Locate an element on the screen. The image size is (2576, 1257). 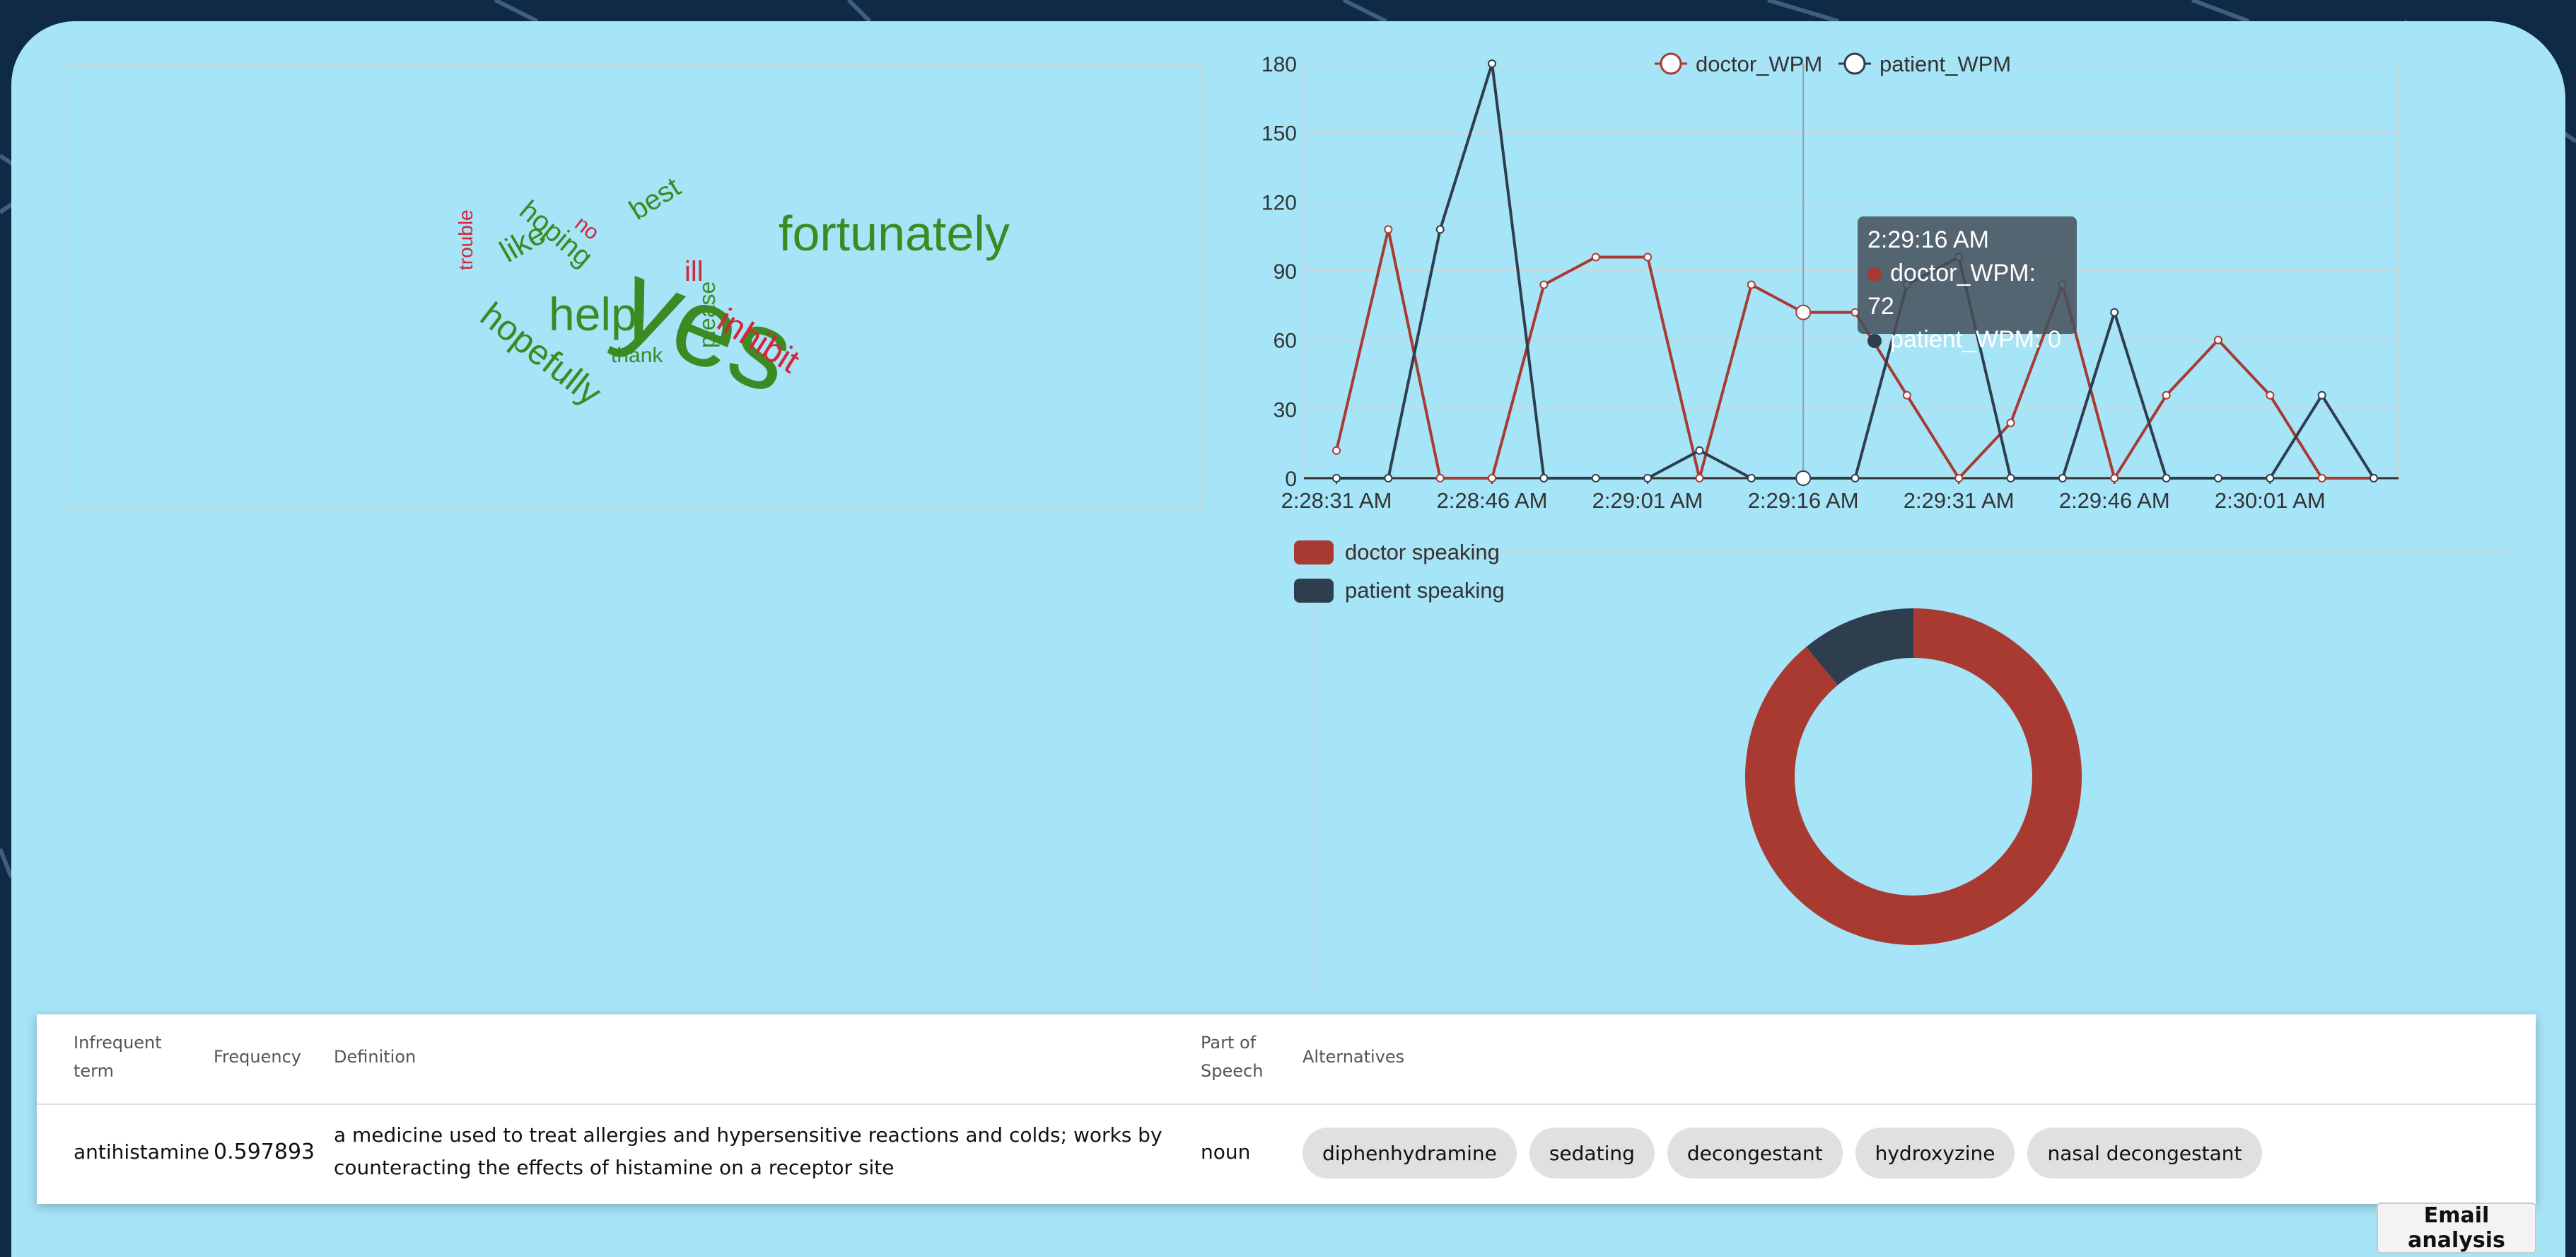
x-tick-label: 2:28:31 AM is located at coordinates (1336, 500).